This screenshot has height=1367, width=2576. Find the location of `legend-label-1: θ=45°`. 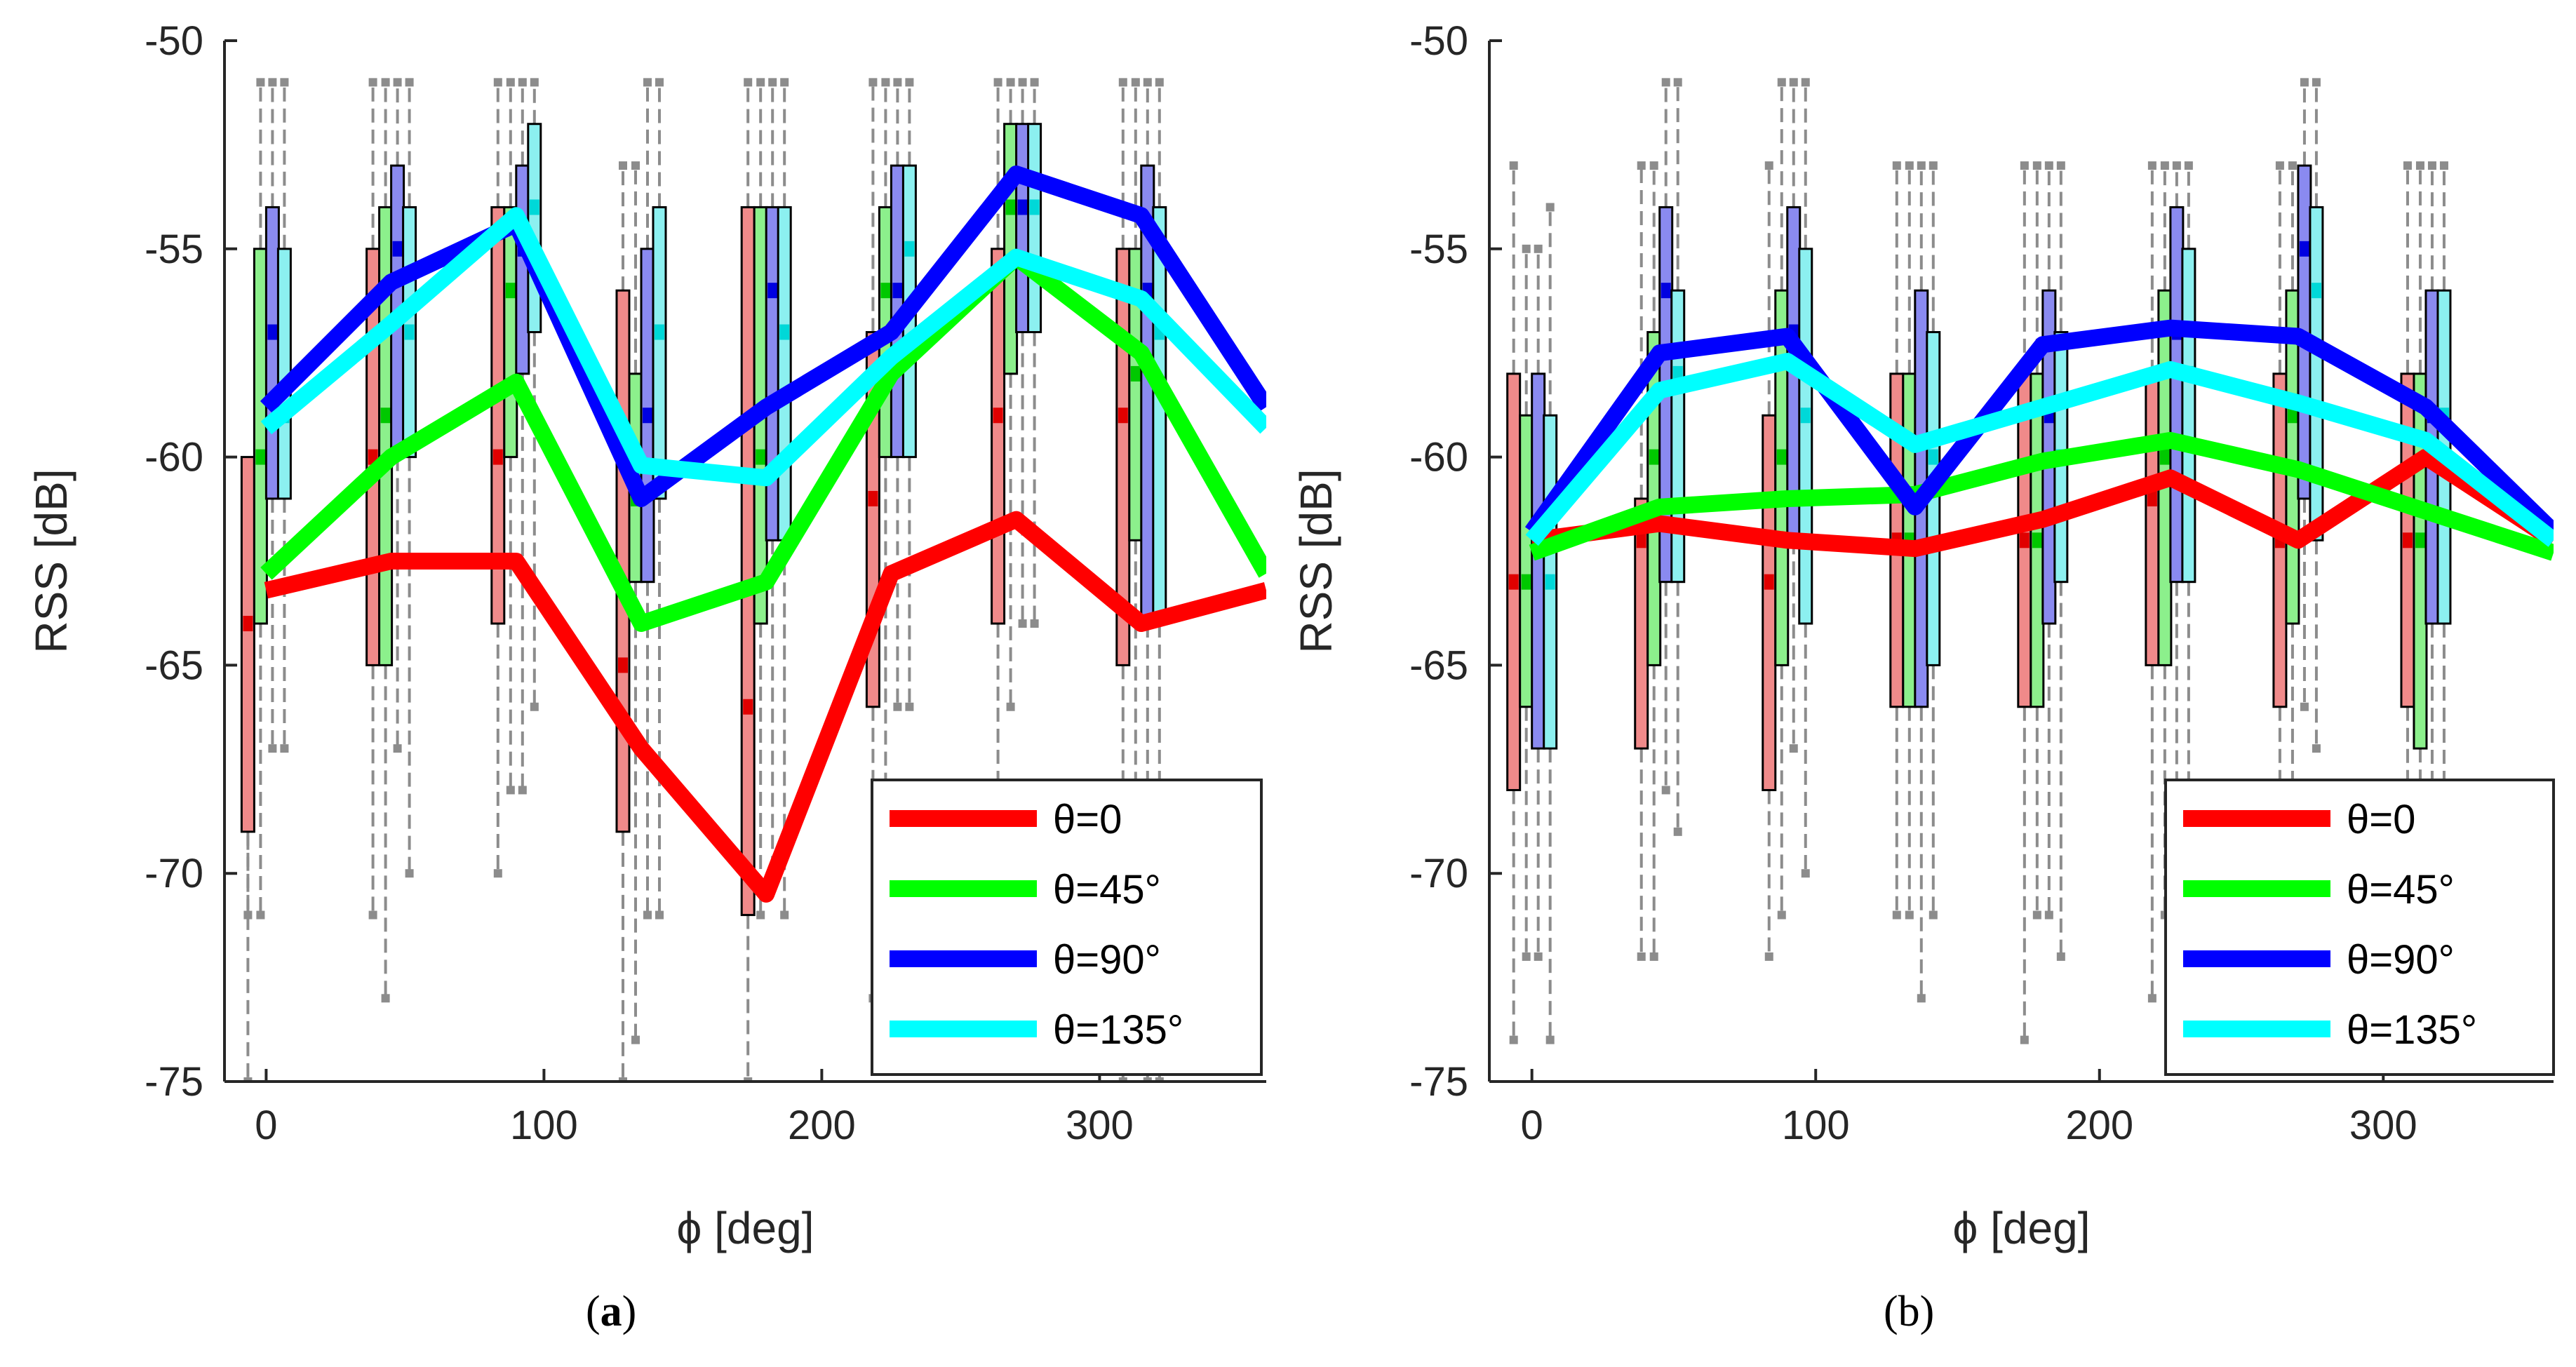

legend-label-1: θ=45° is located at coordinates (1107, 890).